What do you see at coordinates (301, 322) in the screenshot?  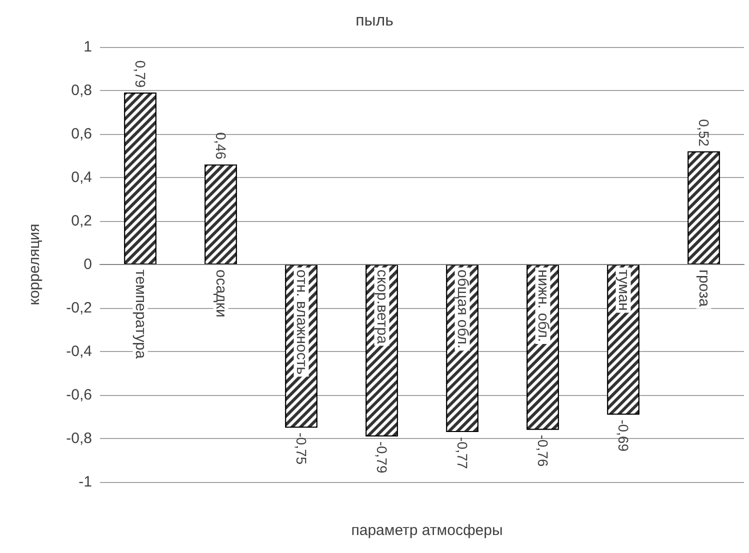 I see `x-tick-label: отн. влажность` at bounding box center [301, 322].